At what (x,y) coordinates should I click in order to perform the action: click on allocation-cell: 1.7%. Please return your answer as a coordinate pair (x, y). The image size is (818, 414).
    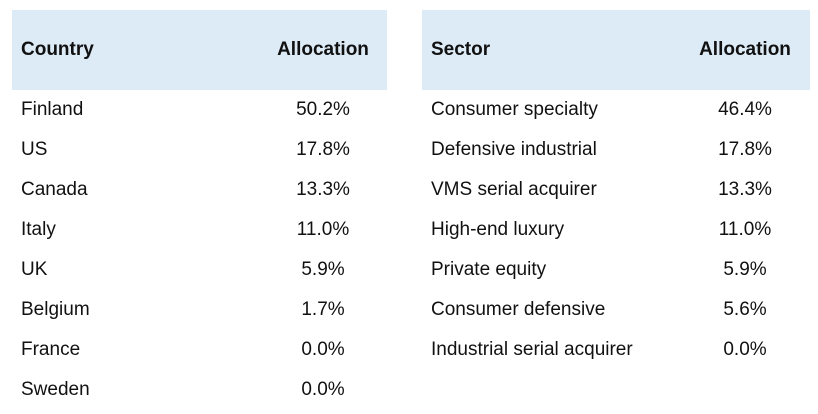
    Looking at the image, I should click on (323, 309).